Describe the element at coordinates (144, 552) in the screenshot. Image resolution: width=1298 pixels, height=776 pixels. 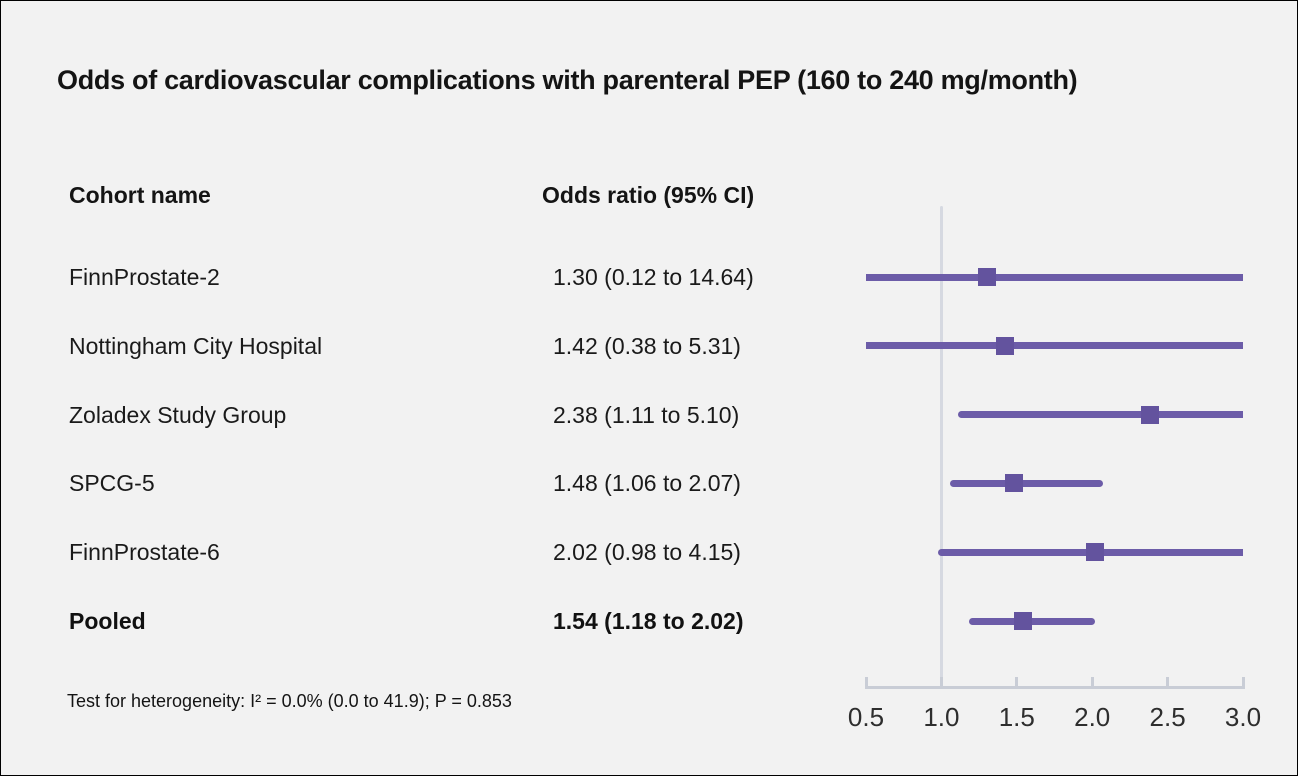
I see `cohort-name-label: FinnProstate-6` at that location.